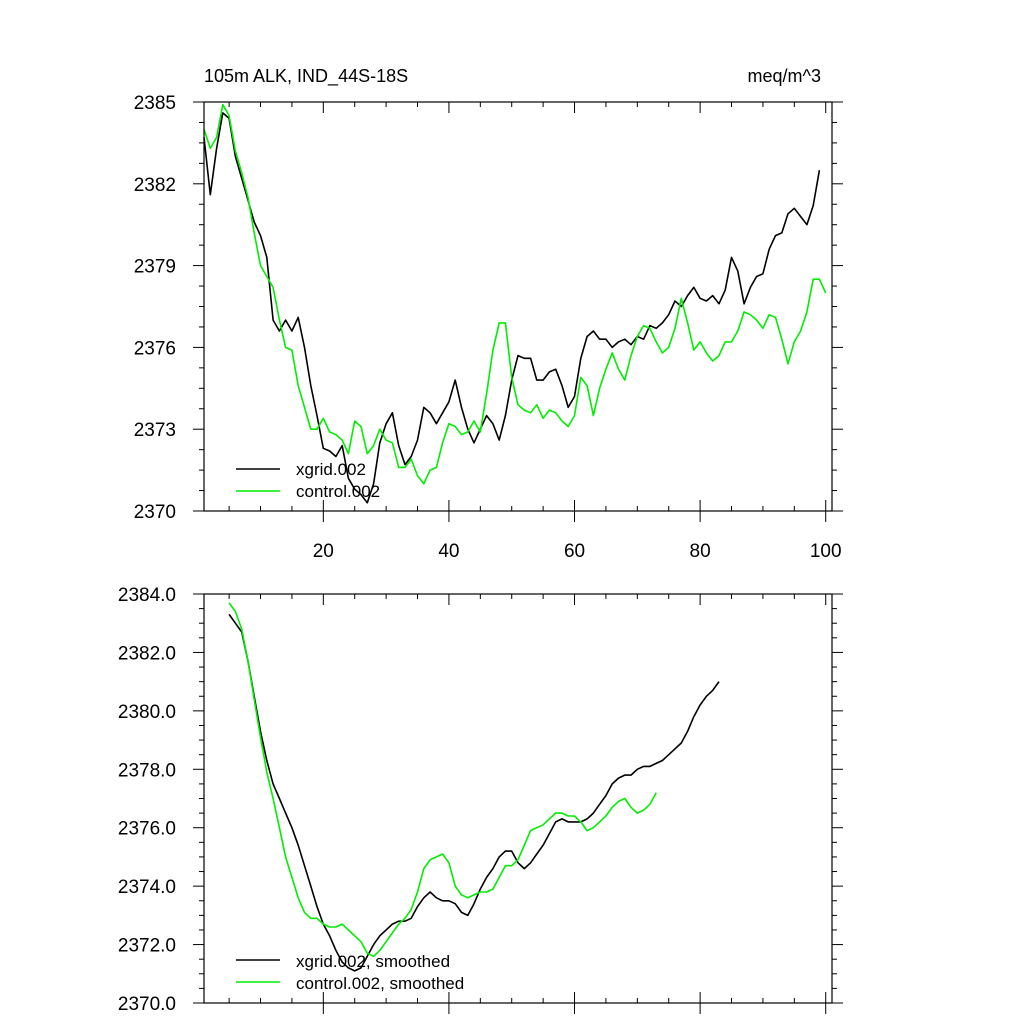 Image resolution: width=1024 pixels, height=1024 pixels. What do you see at coordinates (147, 712) in the screenshot?
I see `y-tick-label: 2380.0` at bounding box center [147, 712].